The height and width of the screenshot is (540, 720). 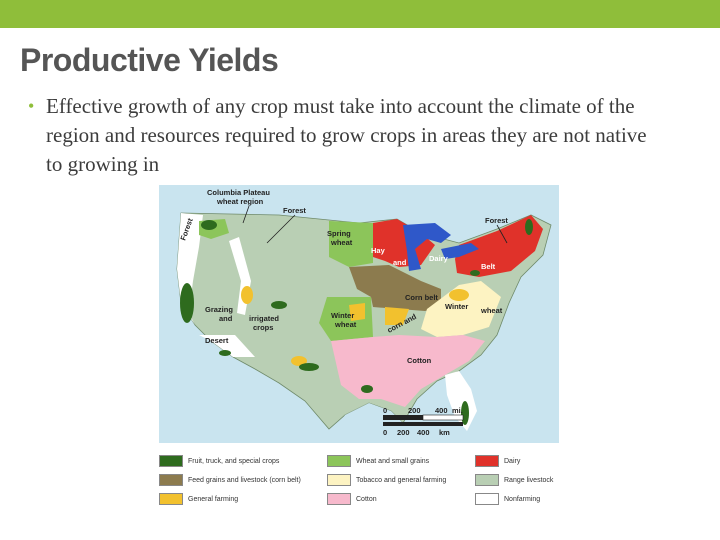 What do you see at coordinates (345, 324) in the screenshot?
I see `label-winter-wheat-2: wheat` at bounding box center [345, 324].